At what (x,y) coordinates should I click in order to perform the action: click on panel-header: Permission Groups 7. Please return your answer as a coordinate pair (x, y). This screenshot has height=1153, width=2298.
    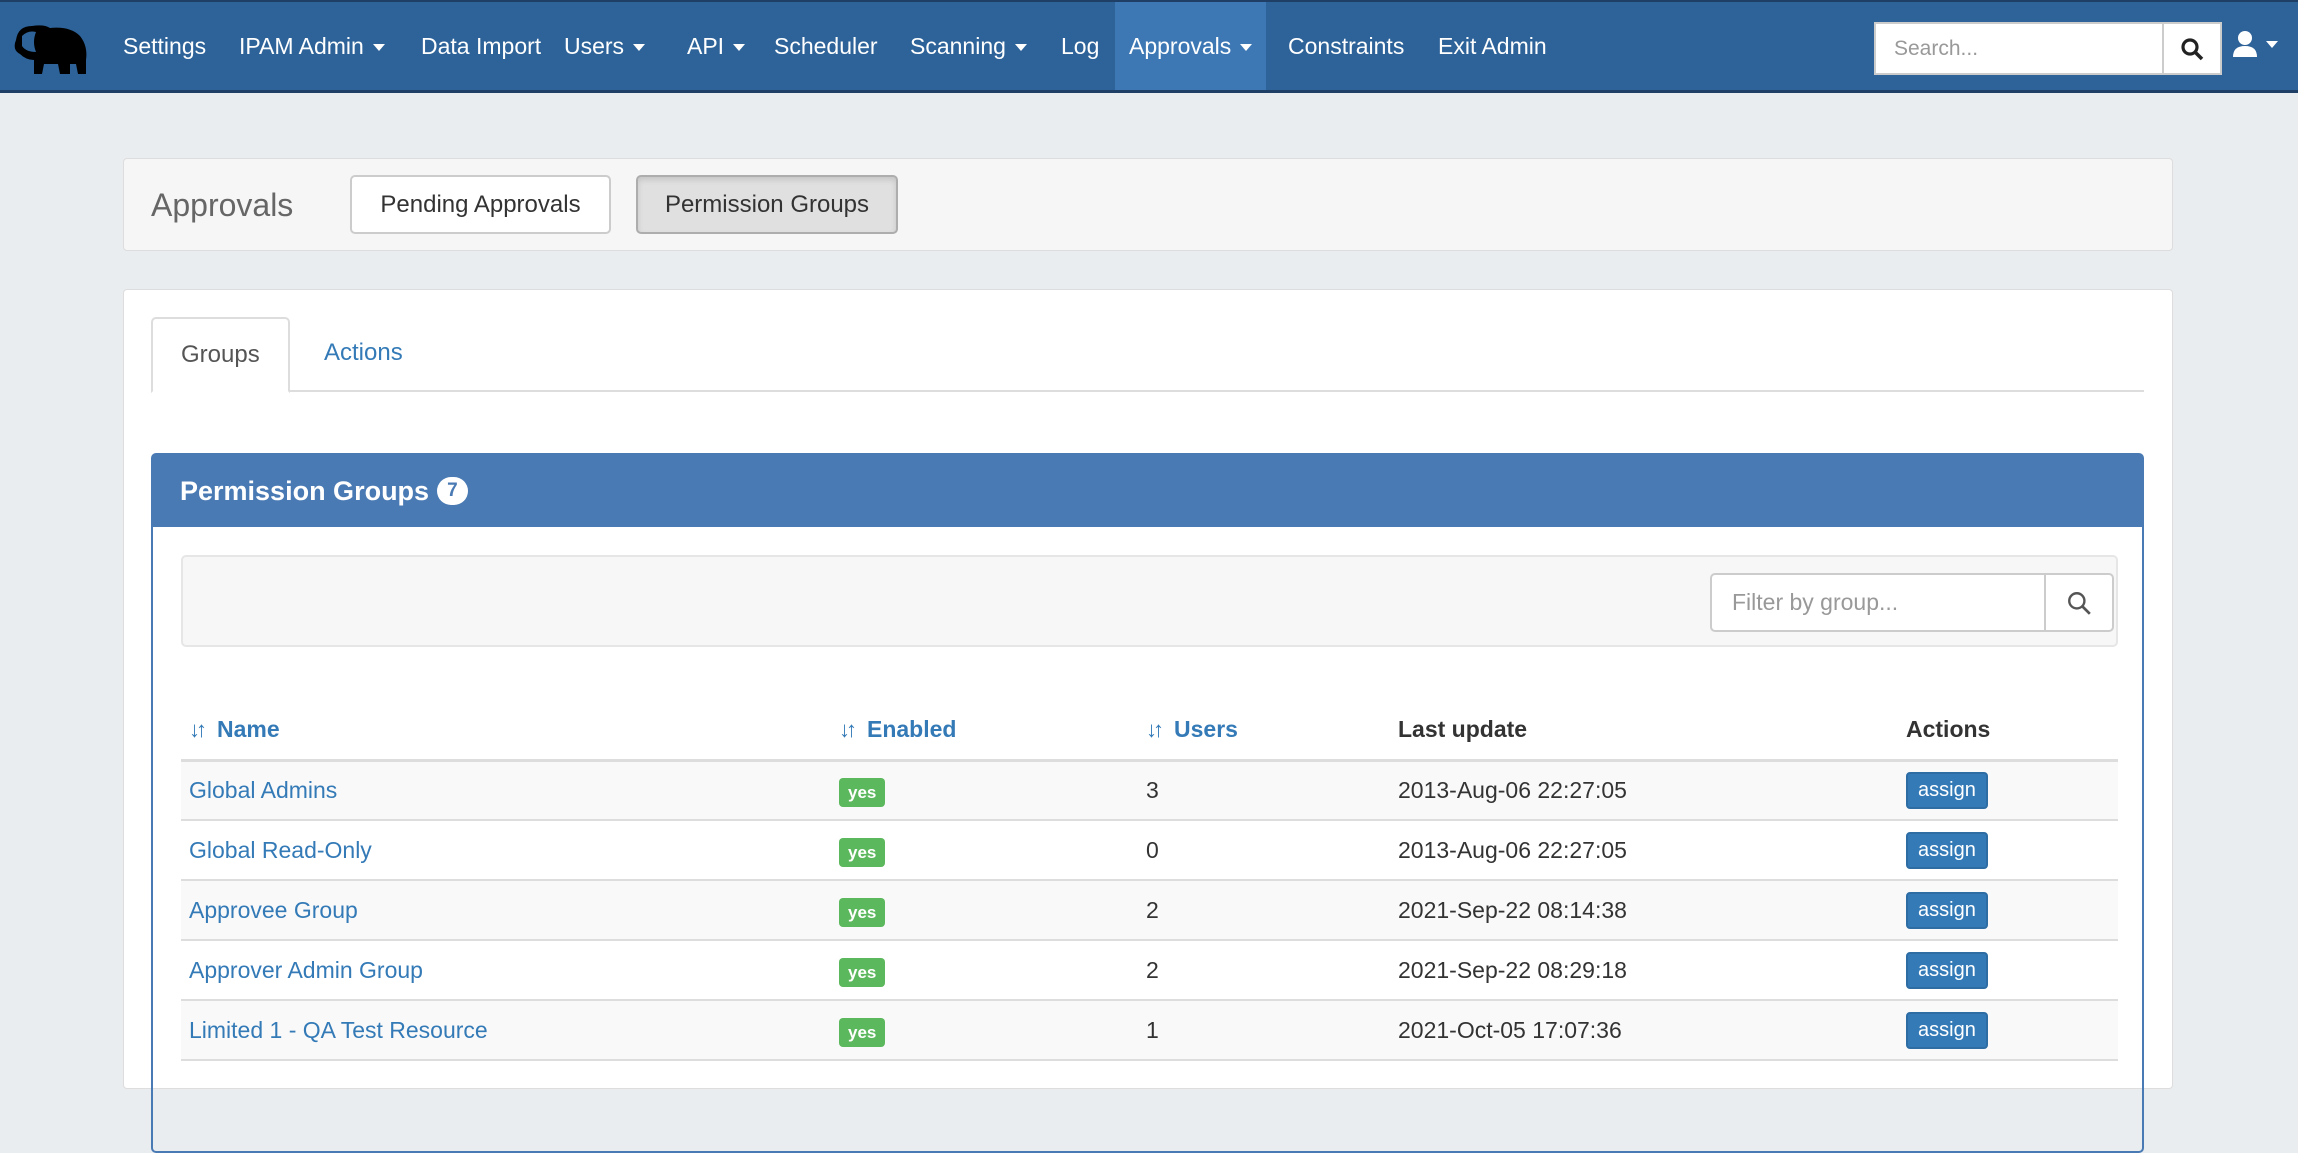
    Looking at the image, I should click on (1147, 491).